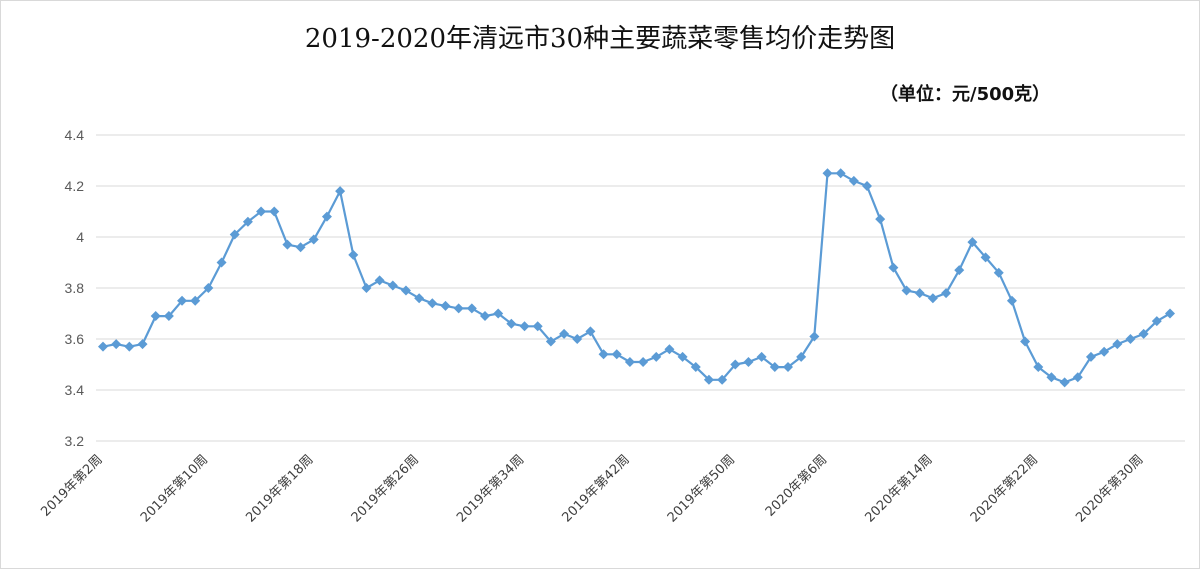 The height and width of the screenshot is (569, 1200). What do you see at coordinates (75, 390) in the screenshot?
I see `y-tick-label: 3.4` at bounding box center [75, 390].